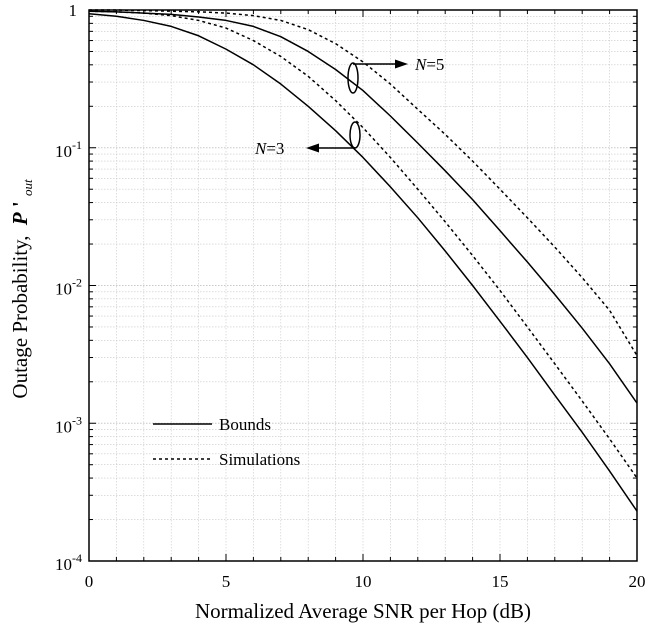 Image resolution: width=649 pixels, height=633 pixels. Describe the element at coordinates (259, 459) in the screenshot. I see `legend-label-simulations: Simulations` at that location.